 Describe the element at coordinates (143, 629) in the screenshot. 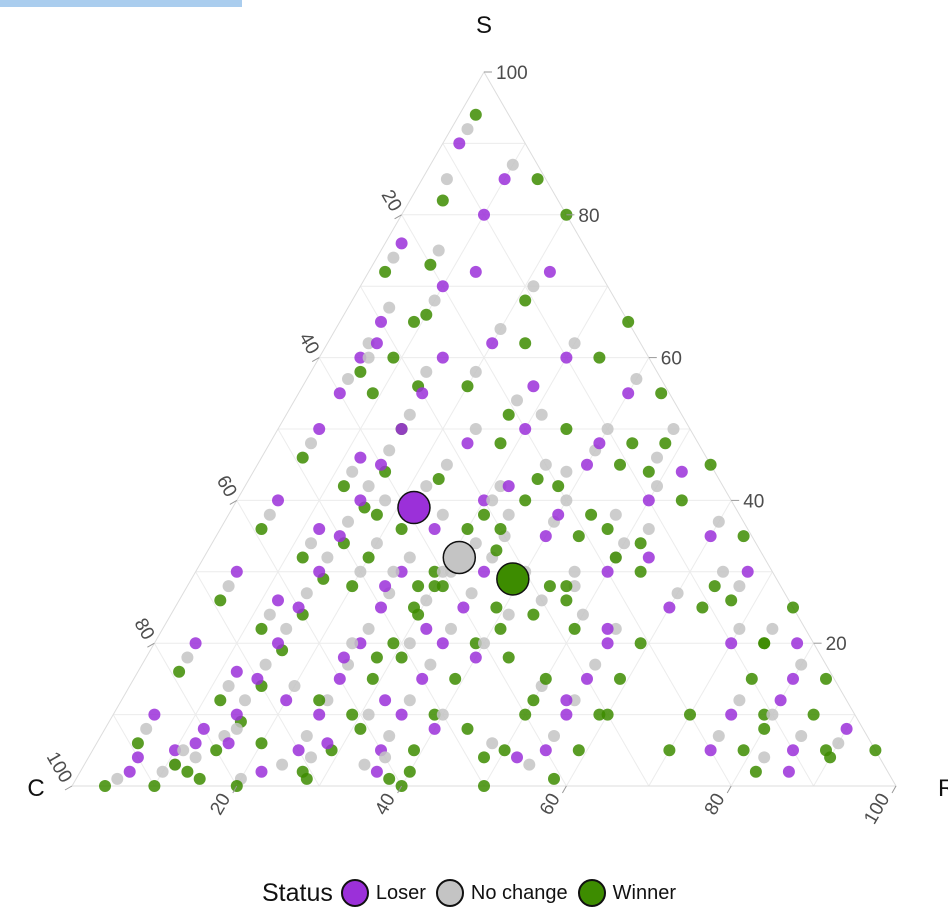

I see `tick-label-c: 80` at that location.